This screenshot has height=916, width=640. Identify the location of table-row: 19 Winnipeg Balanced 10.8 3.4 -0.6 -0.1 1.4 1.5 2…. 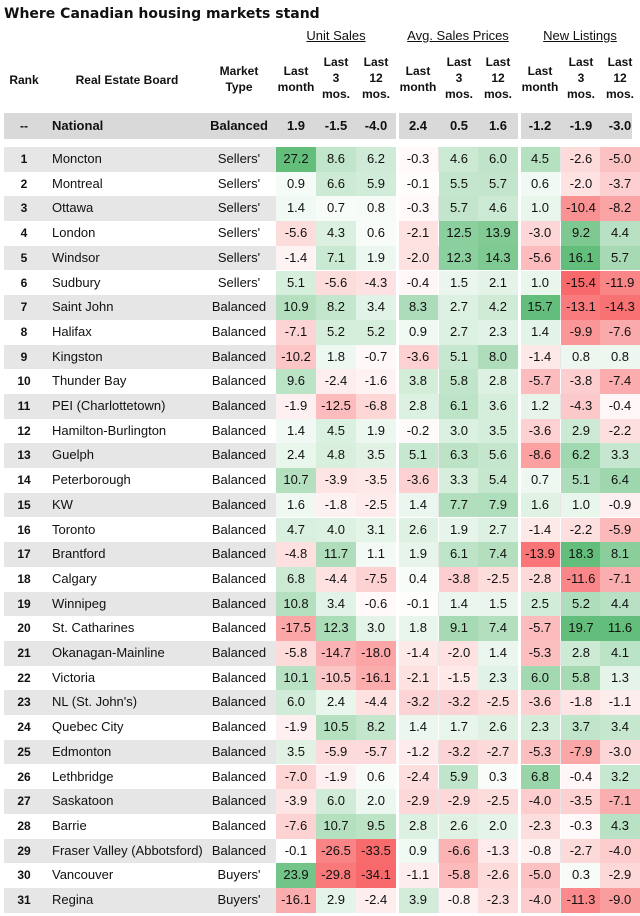
(322, 604).